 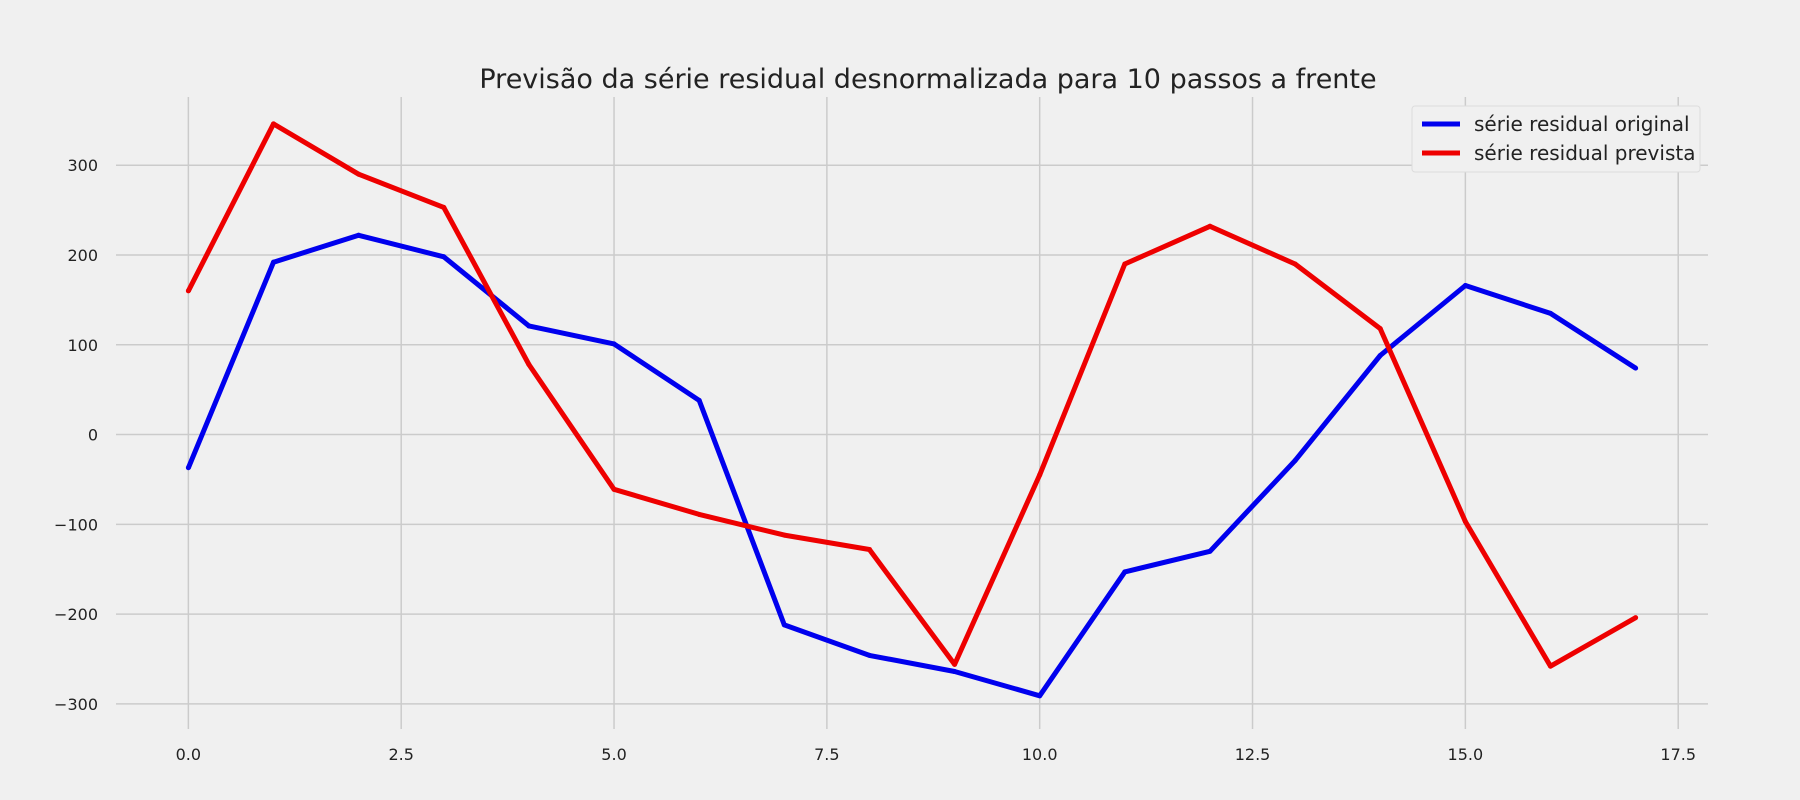 What do you see at coordinates (82, 165) in the screenshot?
I see `y-tick-label: 300` at bounding box center [82, 165].